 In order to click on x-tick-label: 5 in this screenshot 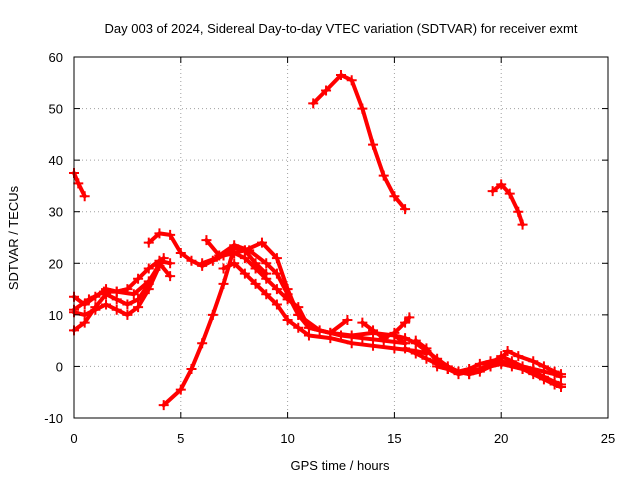, I will do `click(180, 438)`.